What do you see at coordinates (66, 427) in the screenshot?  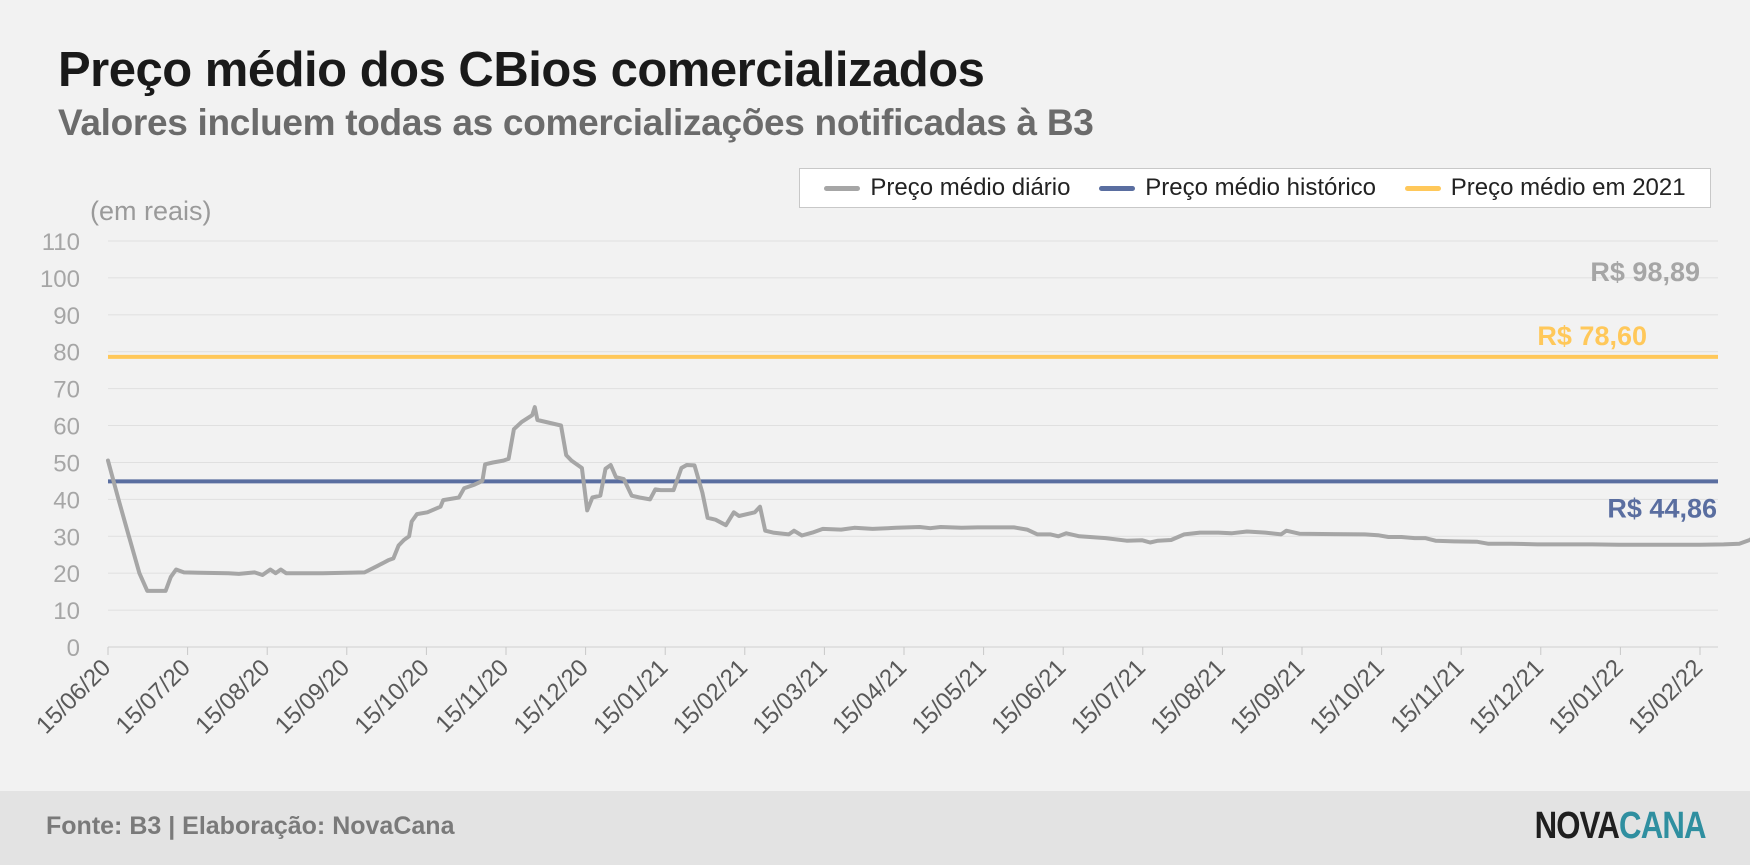 I see `y-tick-label: 60` at bounding box center [66, 427].